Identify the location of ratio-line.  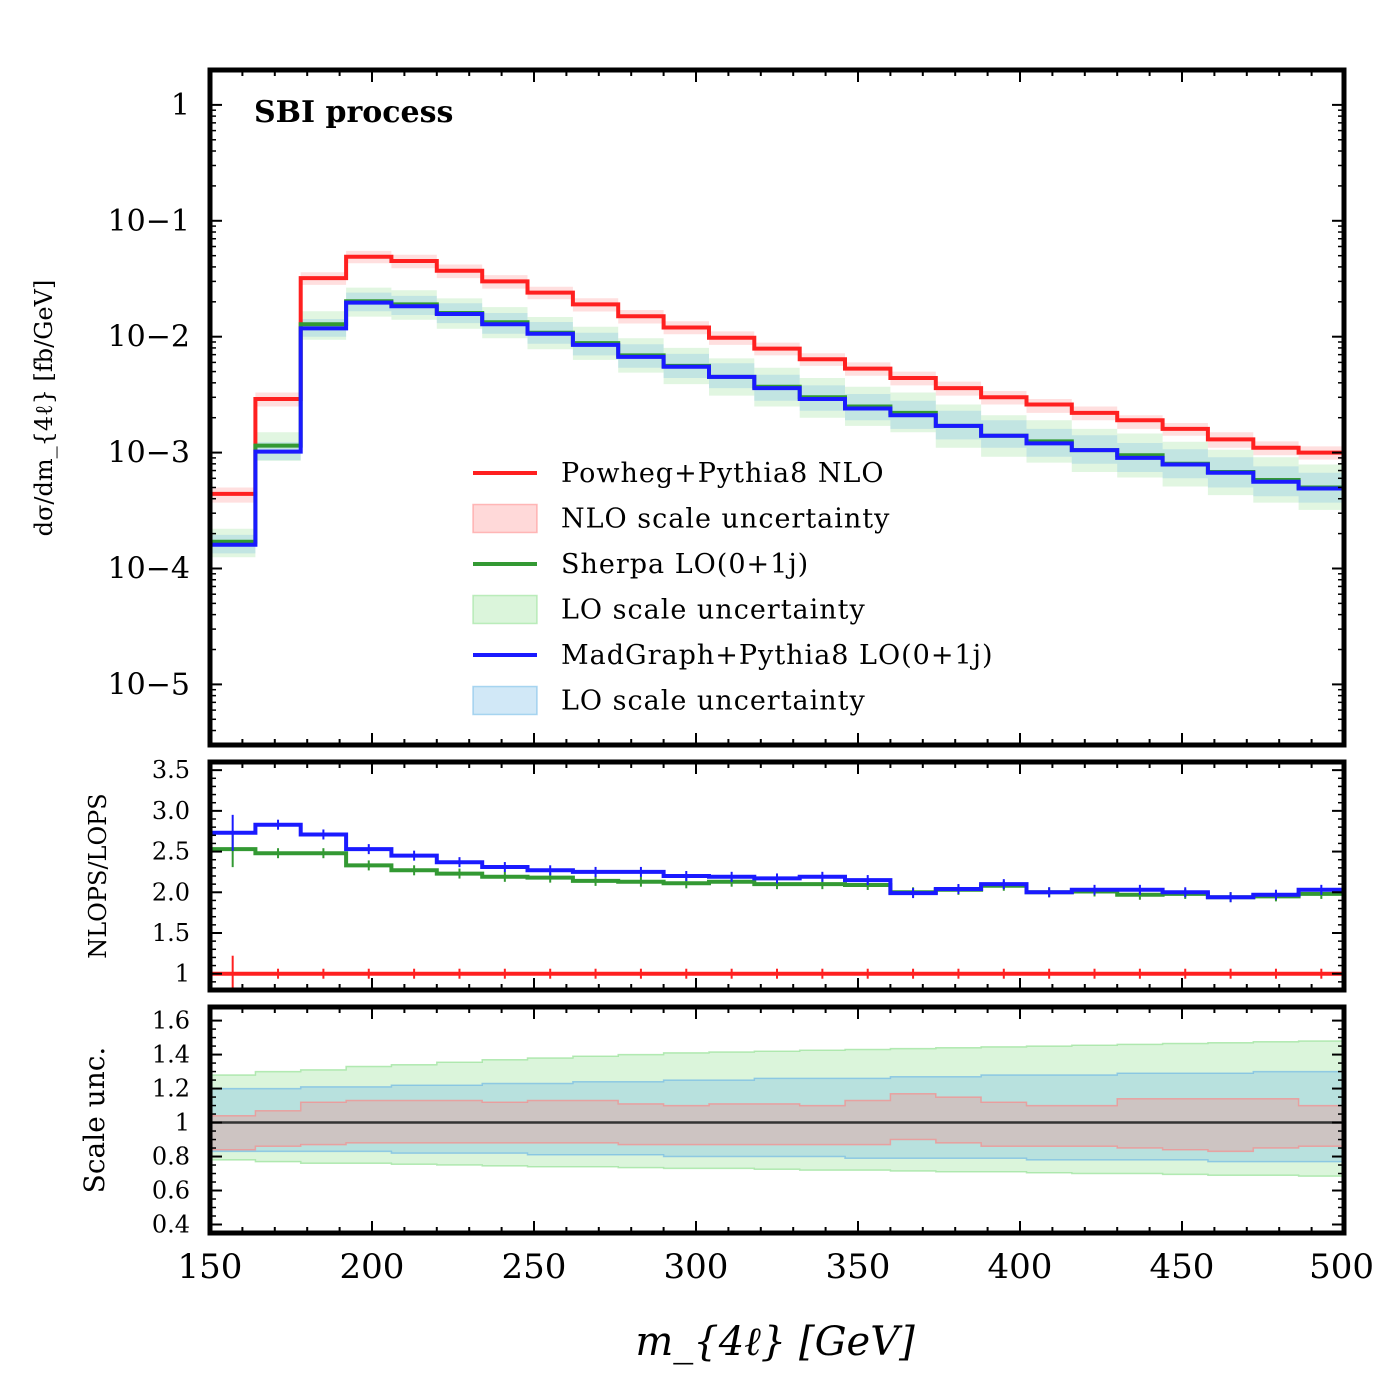
(777, 873).